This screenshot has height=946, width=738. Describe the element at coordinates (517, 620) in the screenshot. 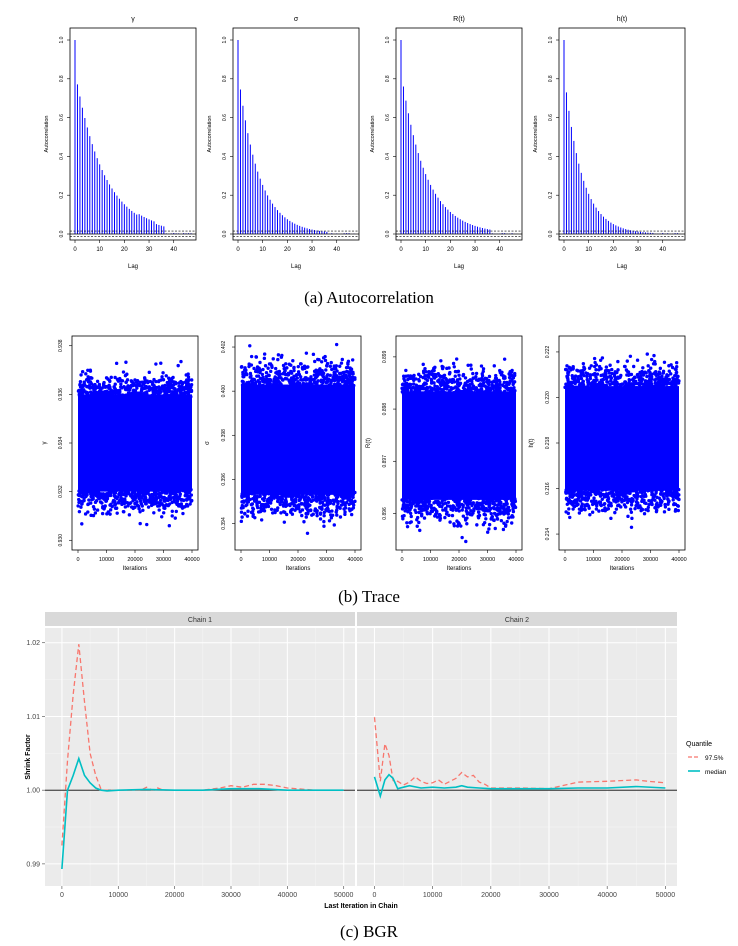

I see `bgr-strip-label: Chain 2` at that location.